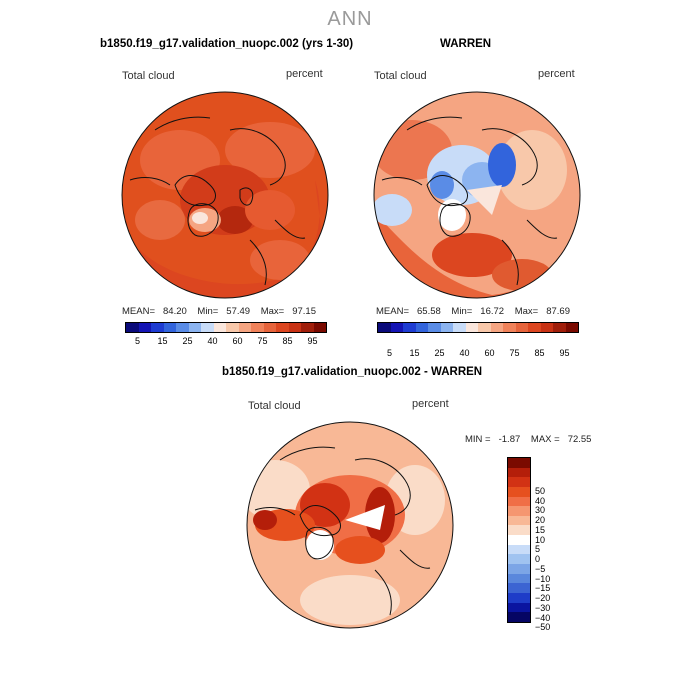  What do you see at coordinates (312, 341) in the screenshot?
I see `model-colorbar-tick-label: 95` at bounding box center [312, 341].